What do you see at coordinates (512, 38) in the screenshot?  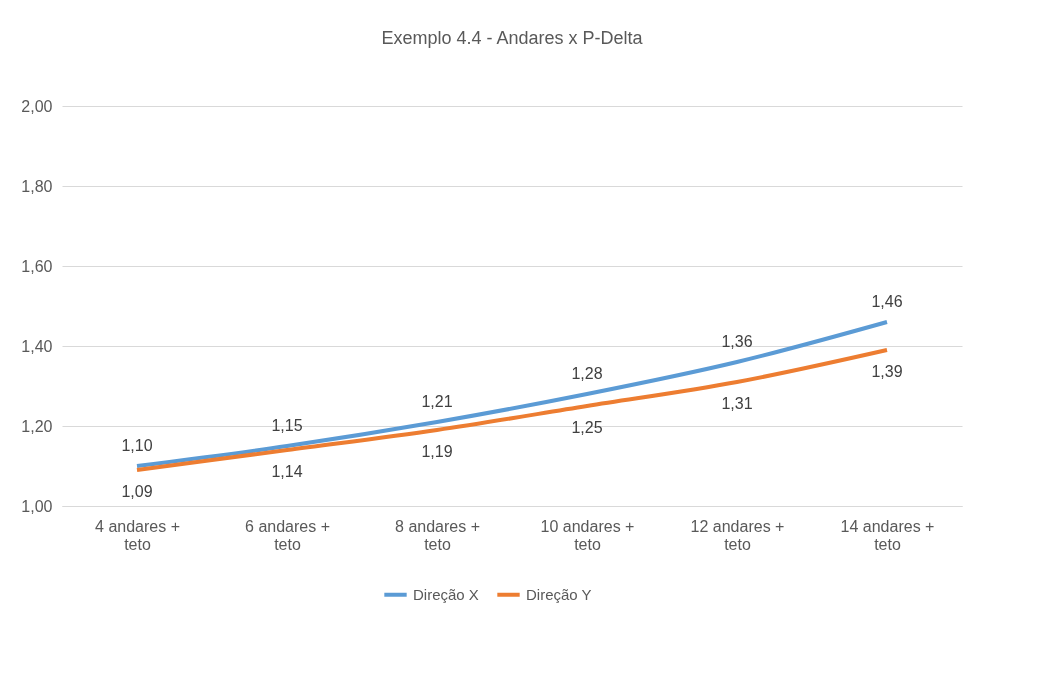 I see `chart-title: Exemplo 4.4 - Andares x P-Delta` at bounding box center [512, 38].